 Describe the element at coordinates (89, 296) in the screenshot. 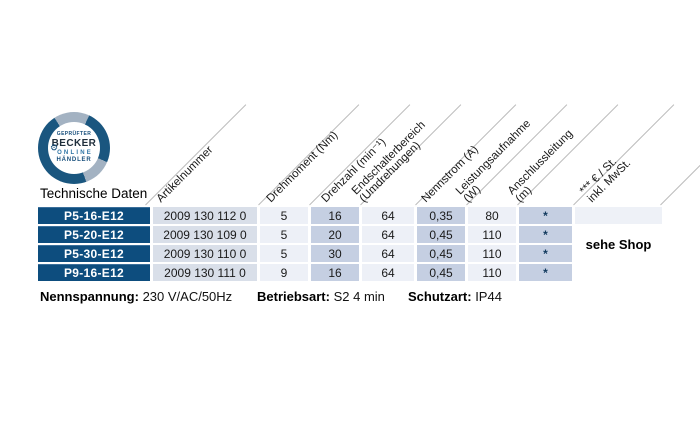

I see `nennspannung-label: Nennspannung:` at that location.